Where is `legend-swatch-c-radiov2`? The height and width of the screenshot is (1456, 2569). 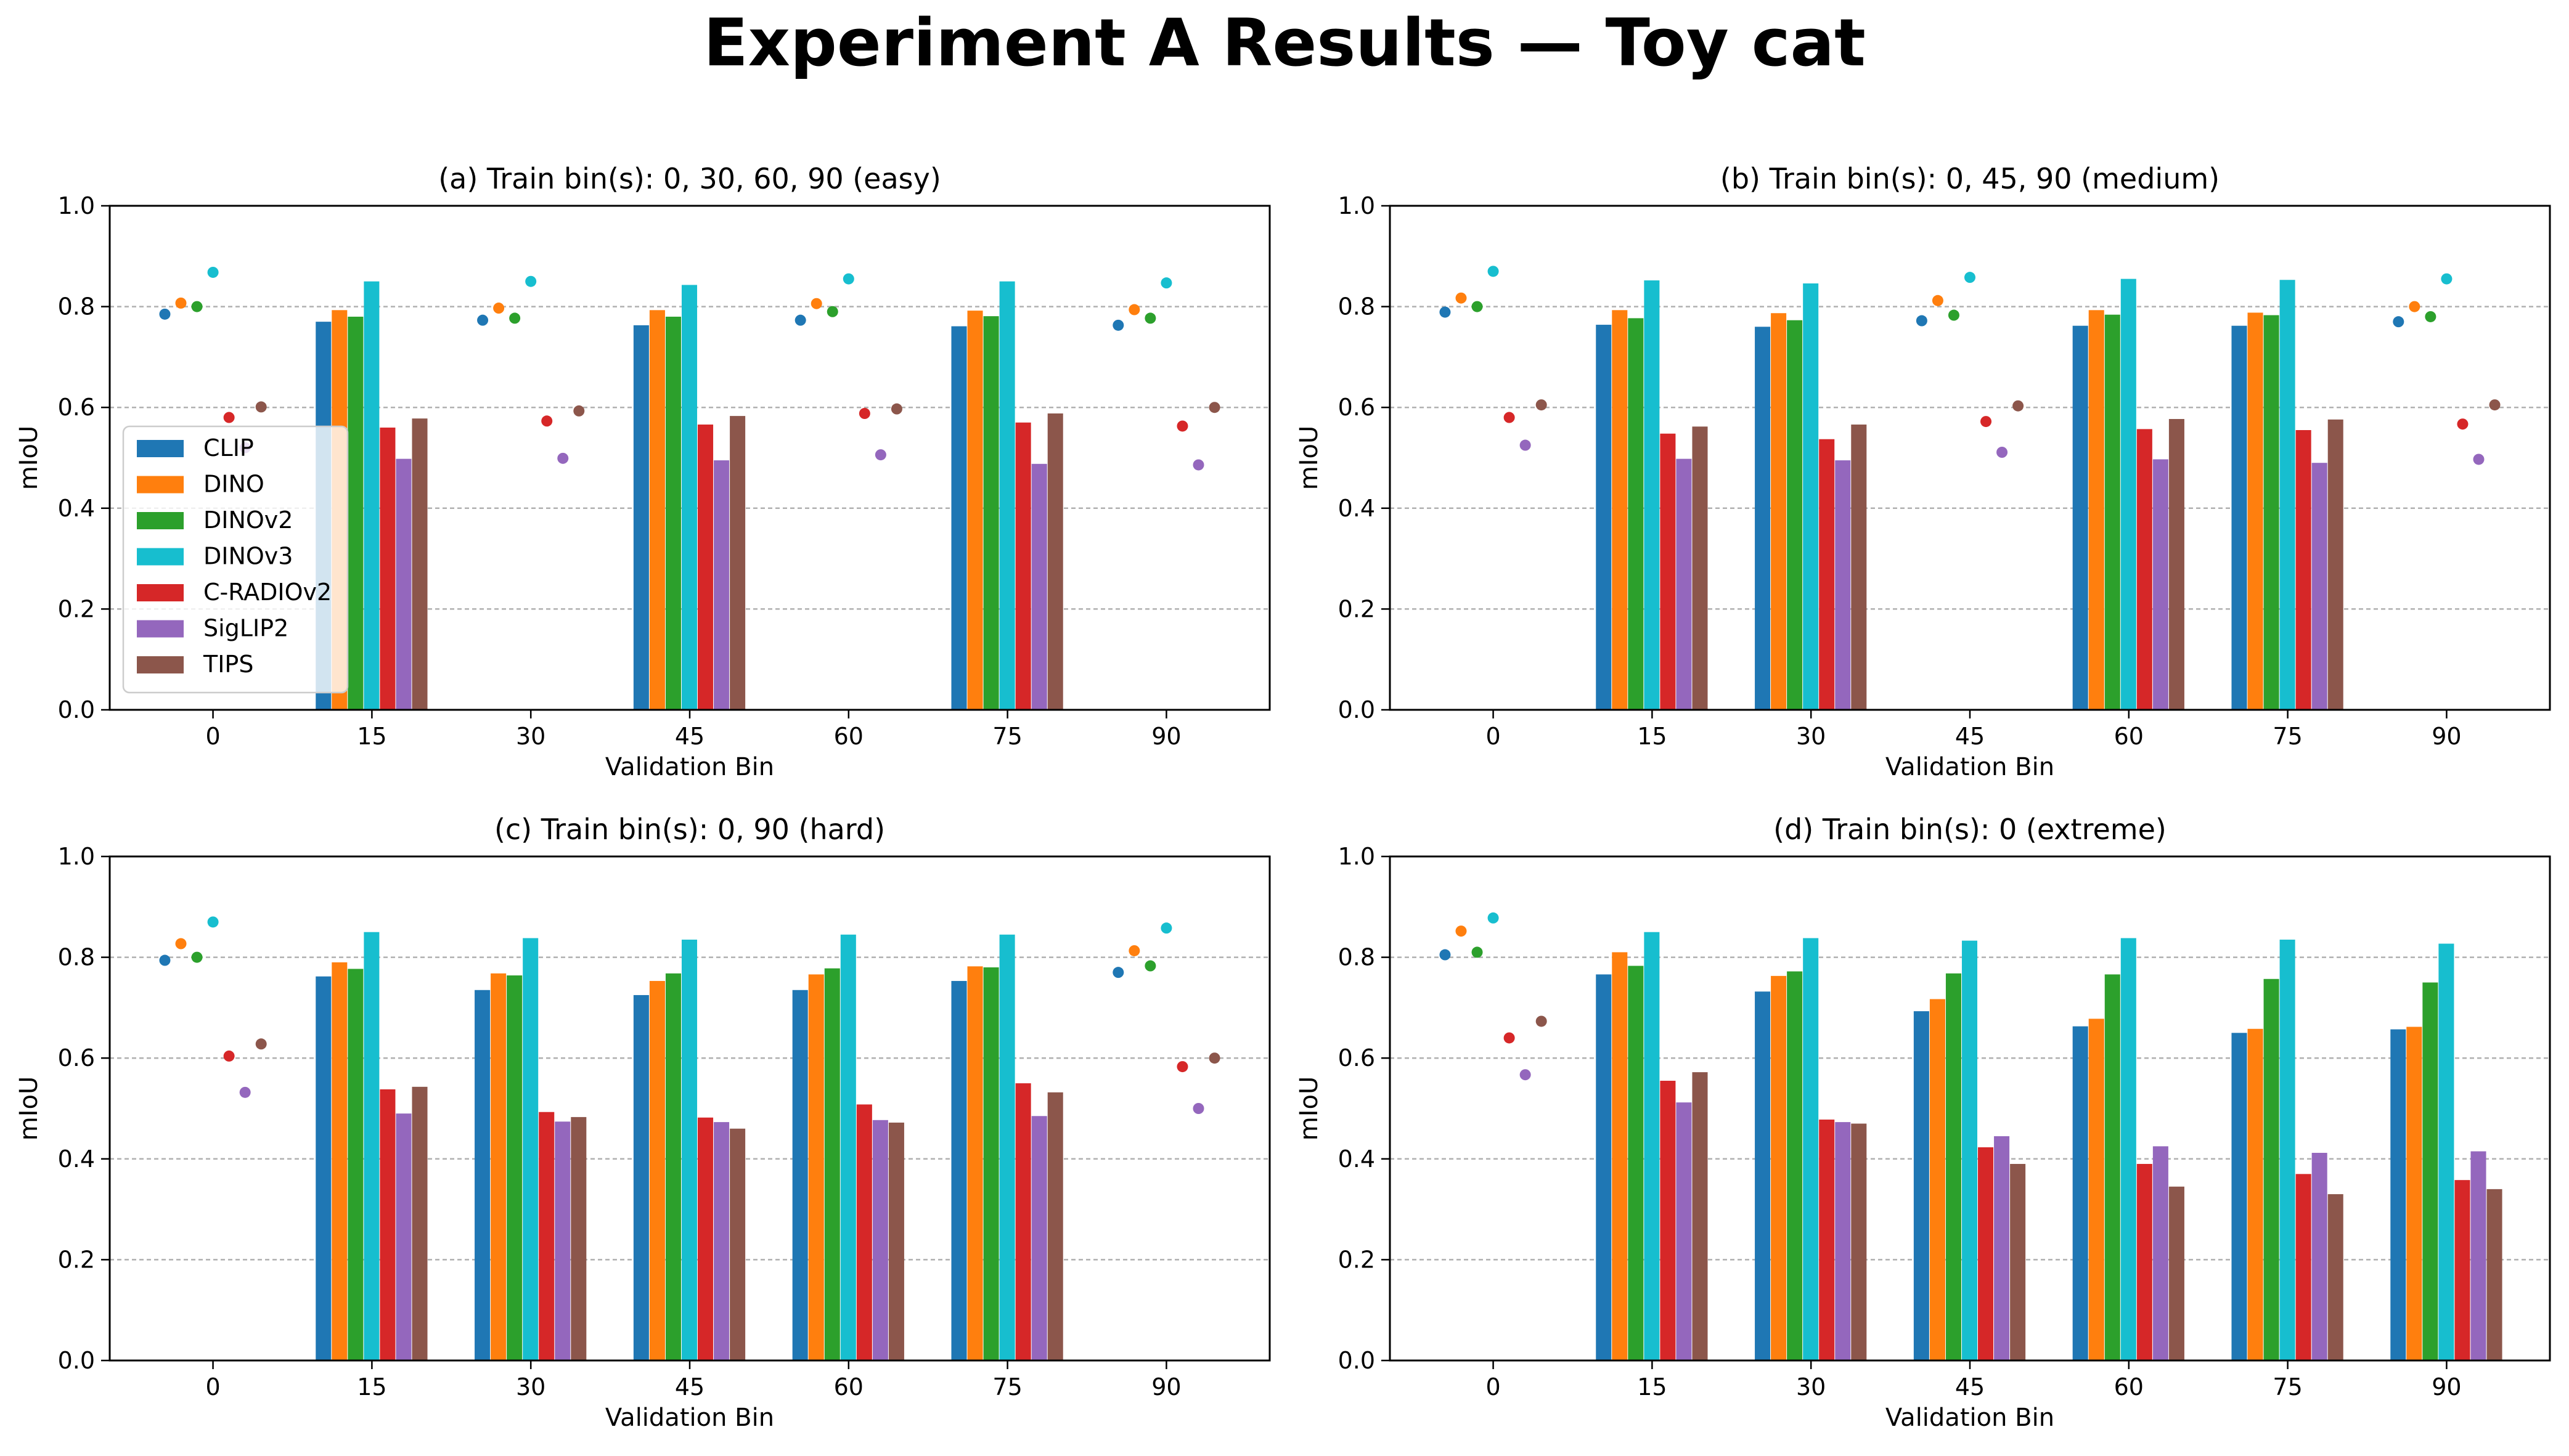 legend-swatch-c-radiov2 is located at coordinates (160, 592).